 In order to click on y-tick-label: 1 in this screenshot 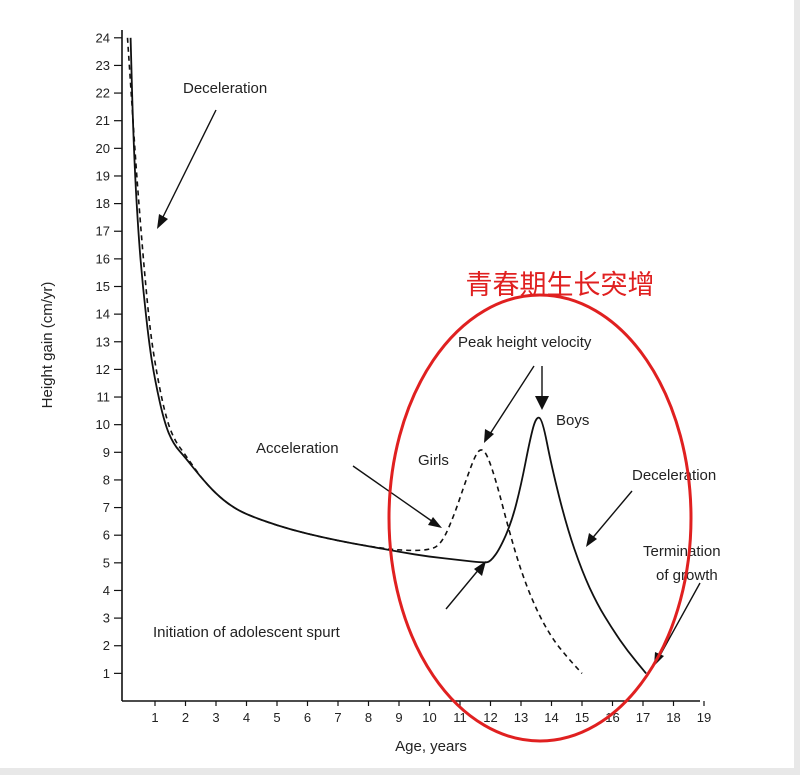, I will do `click(106, 673)`.